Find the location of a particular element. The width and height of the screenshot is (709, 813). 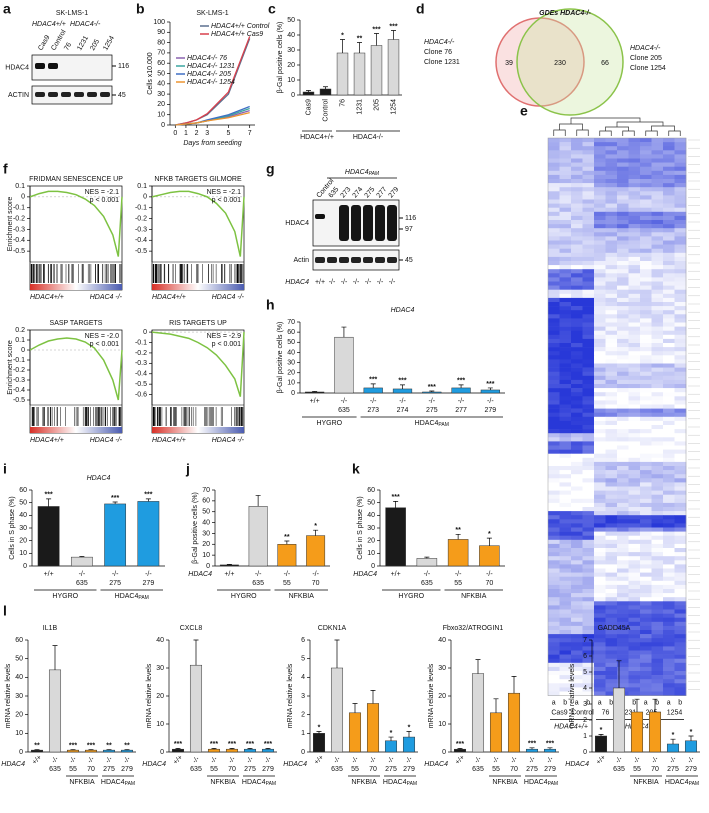

blot-frame is located at coordinates (72, 67).